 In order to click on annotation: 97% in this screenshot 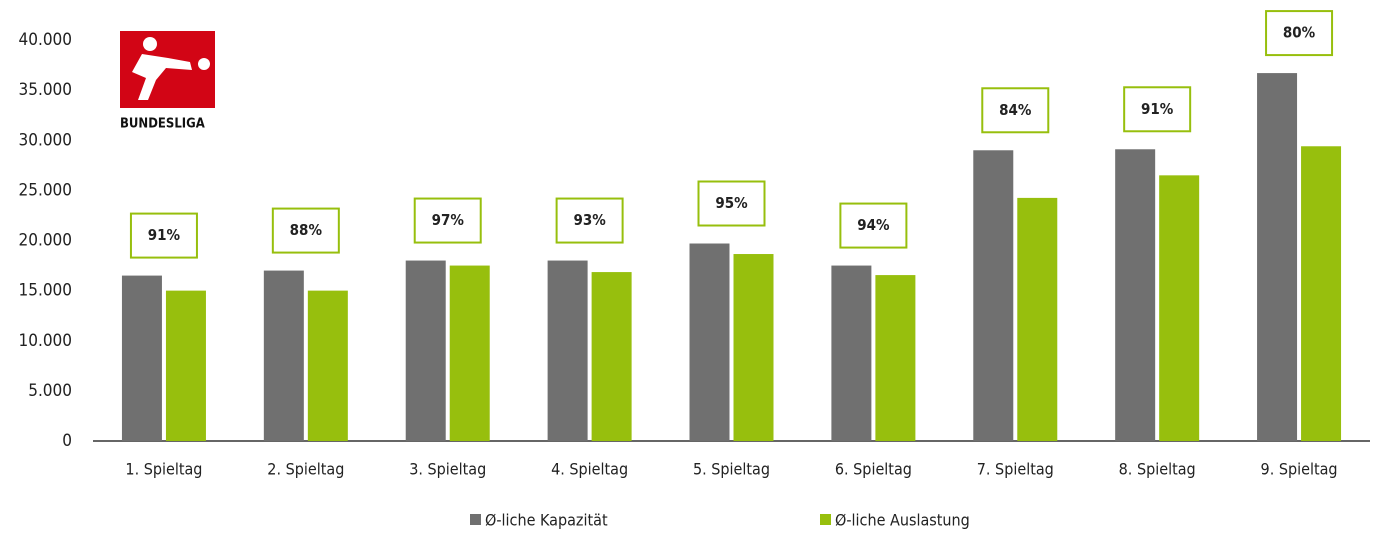, I will do `click(448, 220)`.